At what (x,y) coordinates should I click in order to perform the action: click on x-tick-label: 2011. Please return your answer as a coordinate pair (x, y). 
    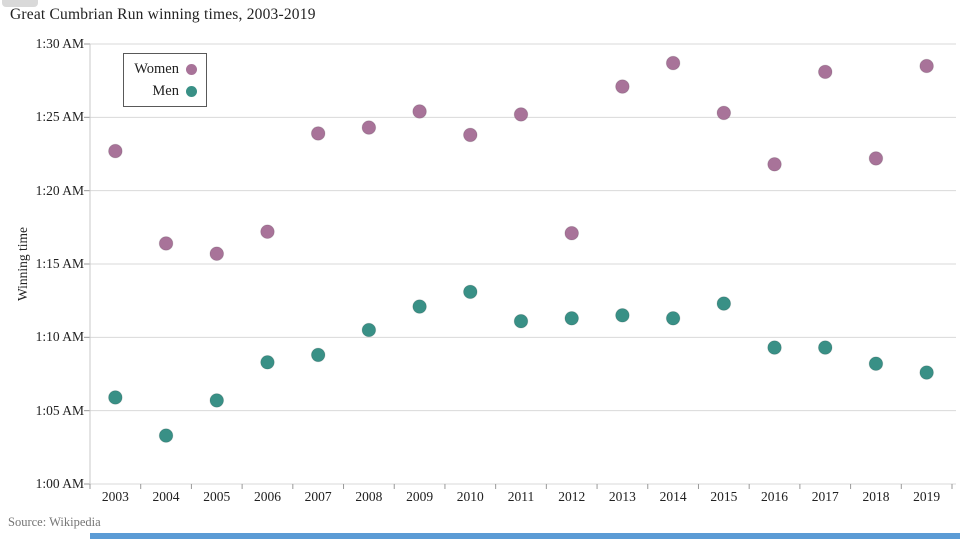
    Looking at the image, I should click on (521, 496).